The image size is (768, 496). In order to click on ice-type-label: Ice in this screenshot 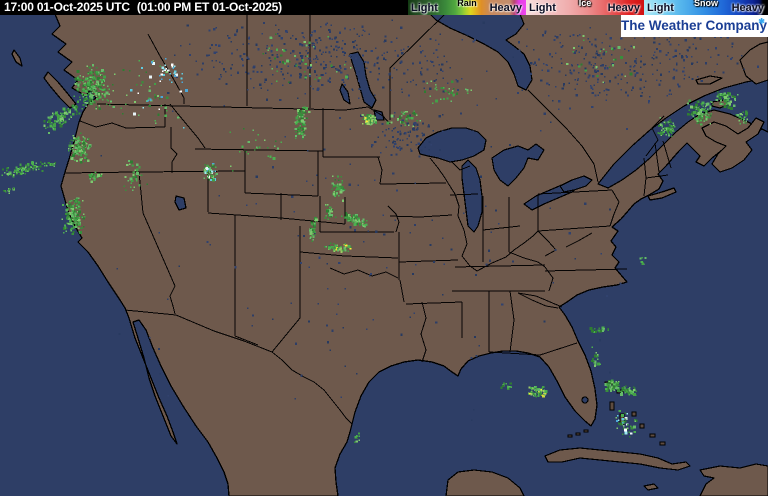, I will do `click(585, 4)`.